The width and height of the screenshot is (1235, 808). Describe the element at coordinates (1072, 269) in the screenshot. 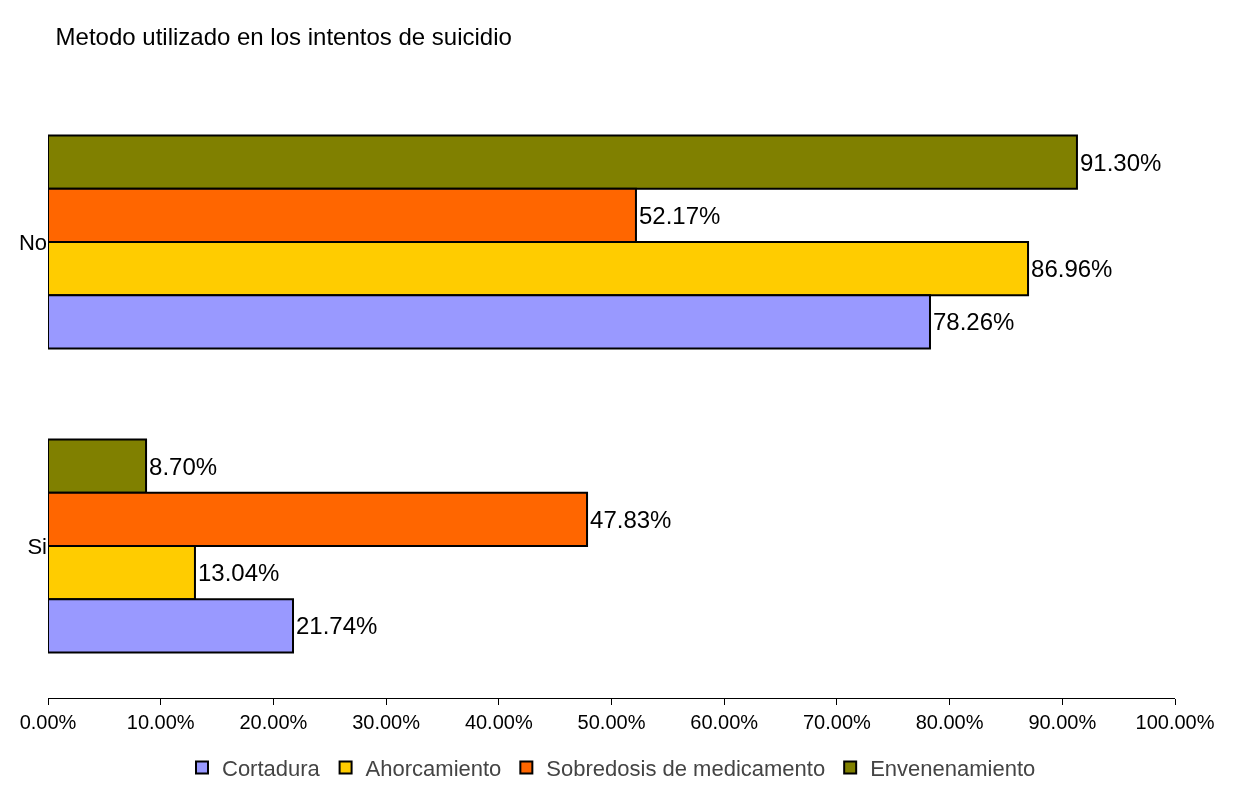

I see `data-label: 86.96%` at that location.